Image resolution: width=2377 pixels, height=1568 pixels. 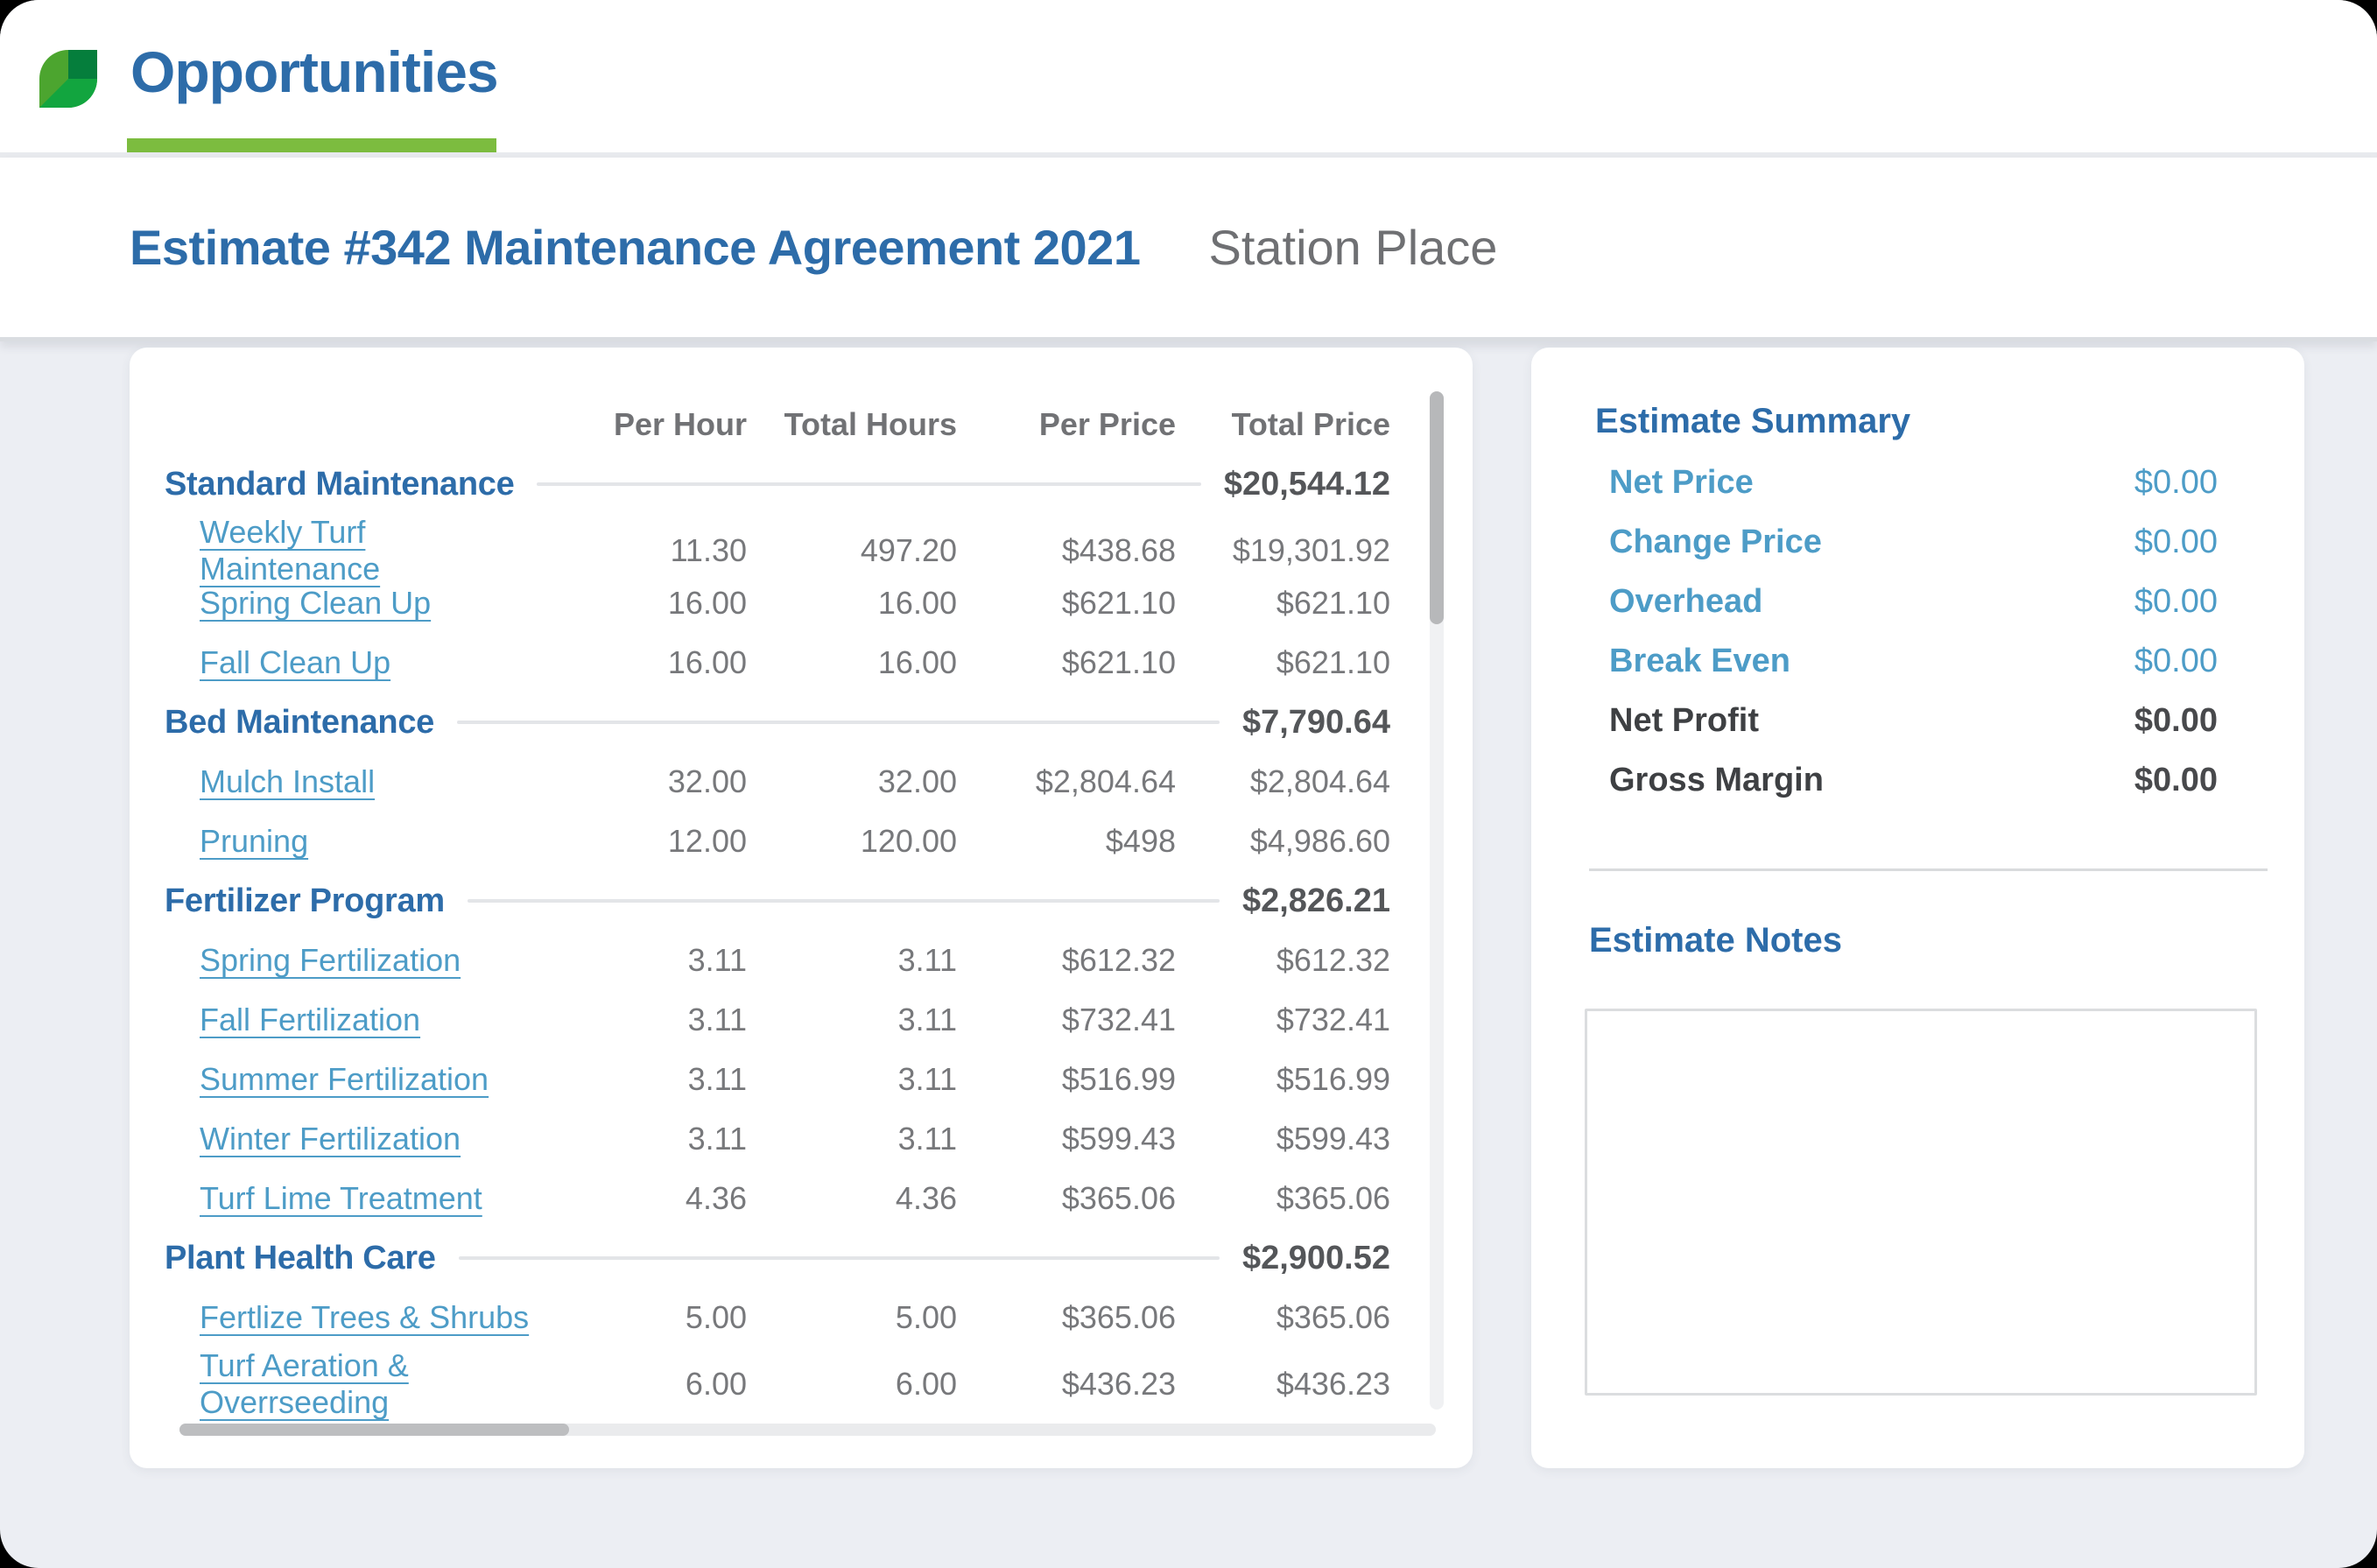 What do you see at coordinates (288, 781) in the screenshot?
I see `item-link: Mulch Install` at bounding box center [288, 781].